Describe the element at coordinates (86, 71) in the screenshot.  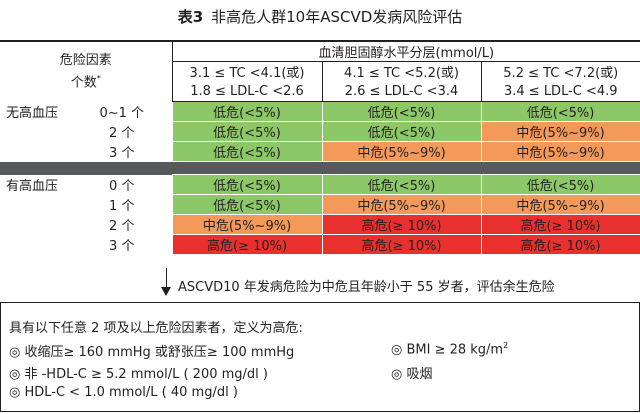
I see `factor-header: 危险因素 个数*` at that location.